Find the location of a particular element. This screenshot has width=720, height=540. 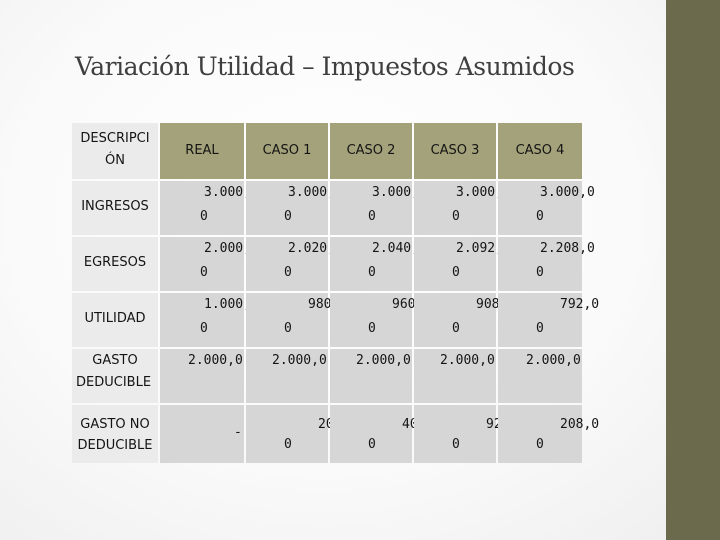

table-cell: 2.000,0 is located at coordinates (540, 376).